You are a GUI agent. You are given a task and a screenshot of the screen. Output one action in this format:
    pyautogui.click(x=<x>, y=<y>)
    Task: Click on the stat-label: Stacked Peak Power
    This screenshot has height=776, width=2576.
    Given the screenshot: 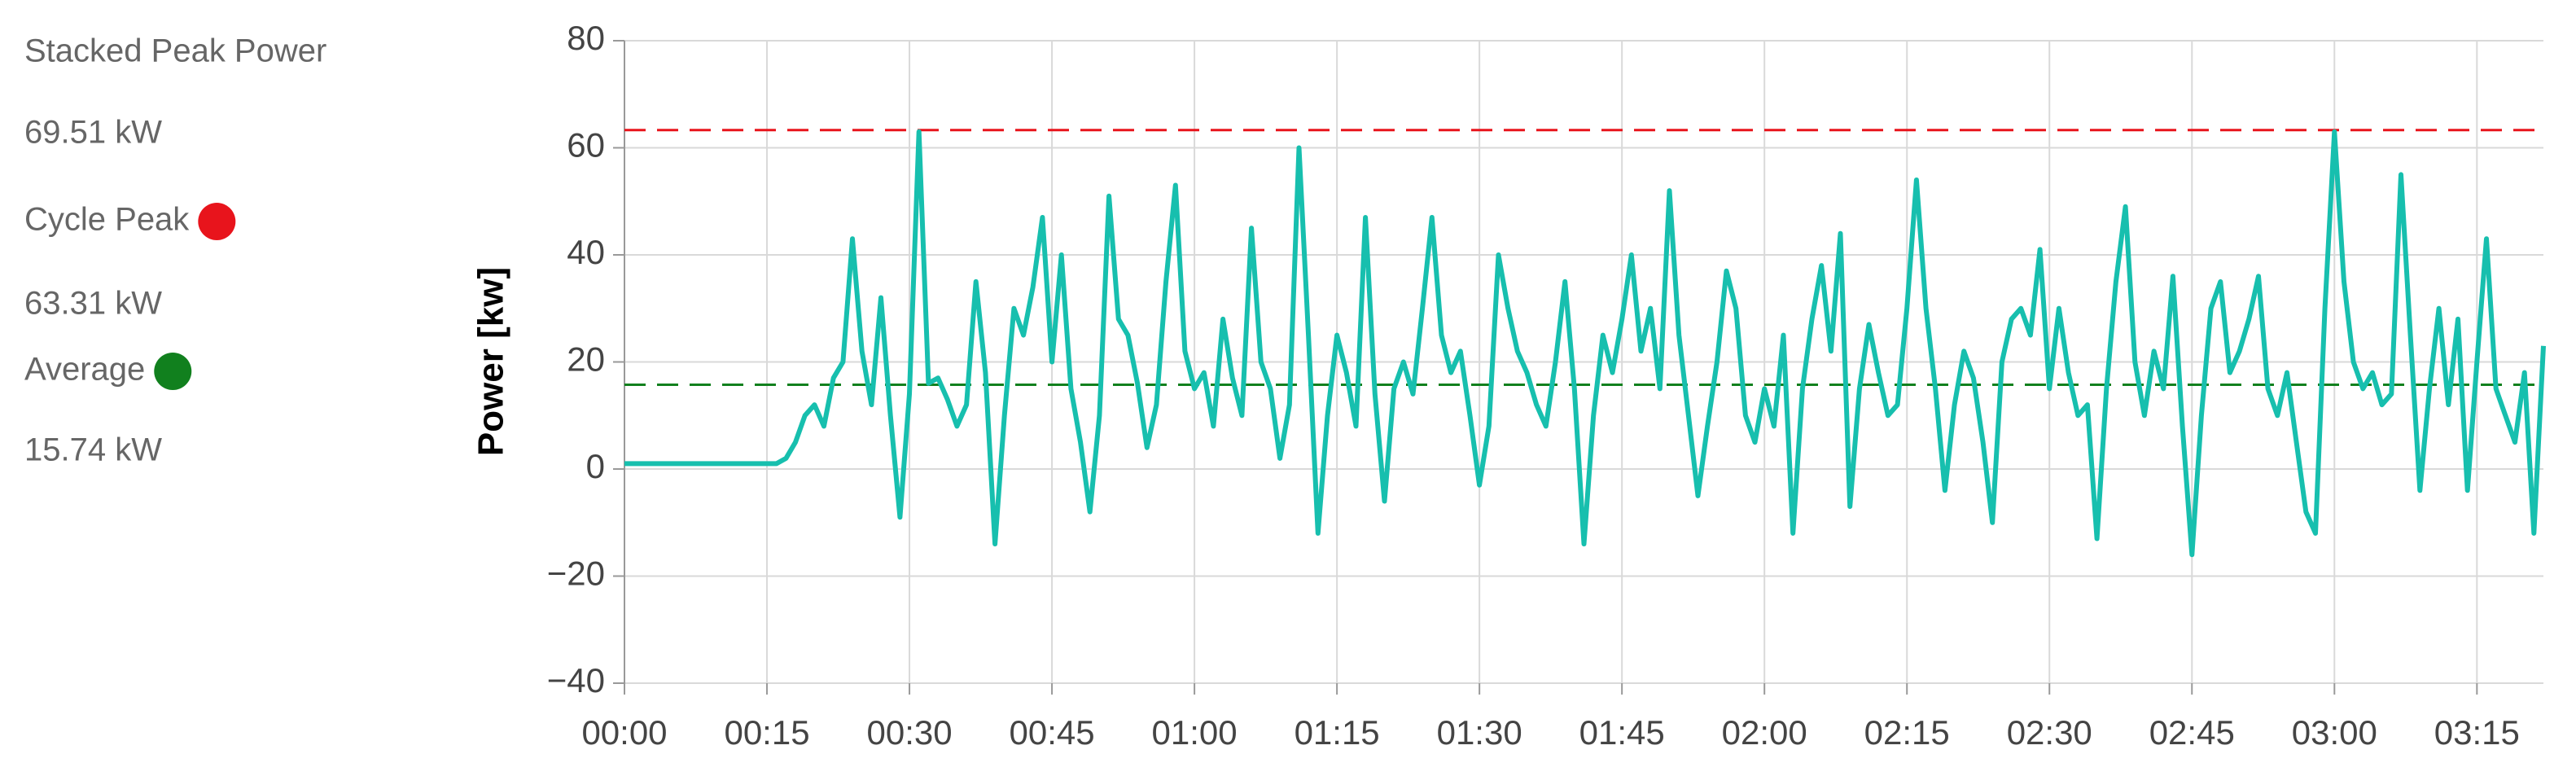 What is the action you would take?
    pyautogui.click(x=175, y=51)
    